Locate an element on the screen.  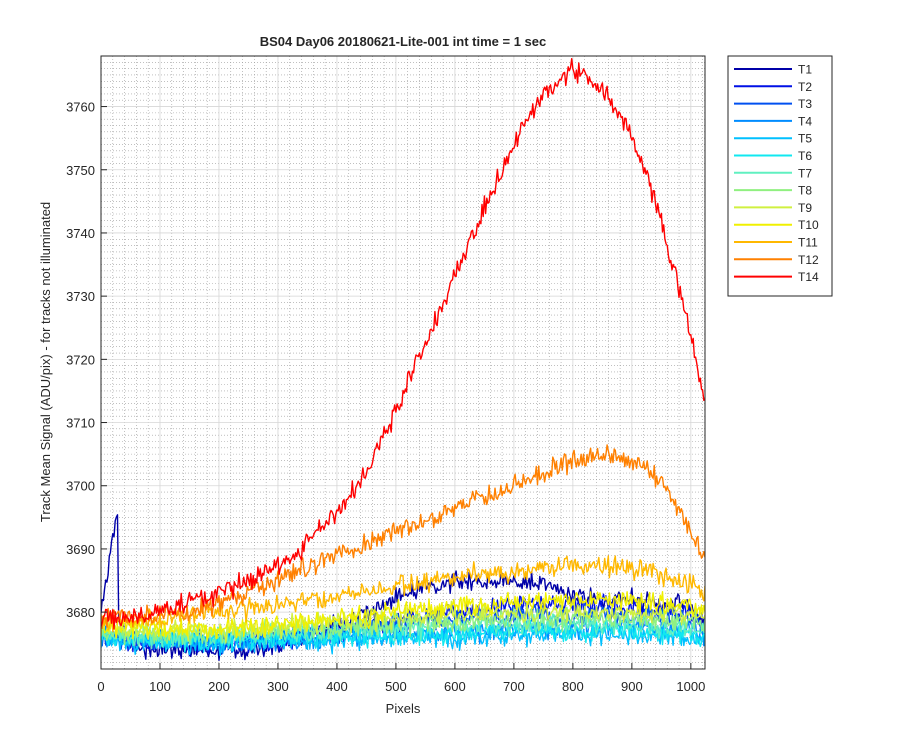
x-tick-label: 800 is located at coordinates (573, 686).